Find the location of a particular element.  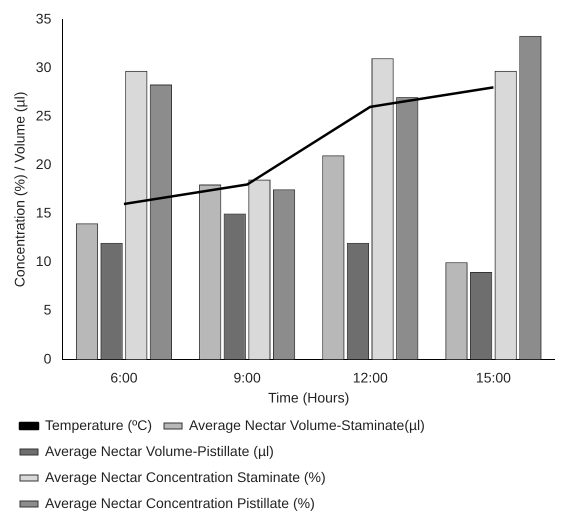

legend-label: Average Nectar Volume-Pistillate (µl) is located at coordinates (159, 450).